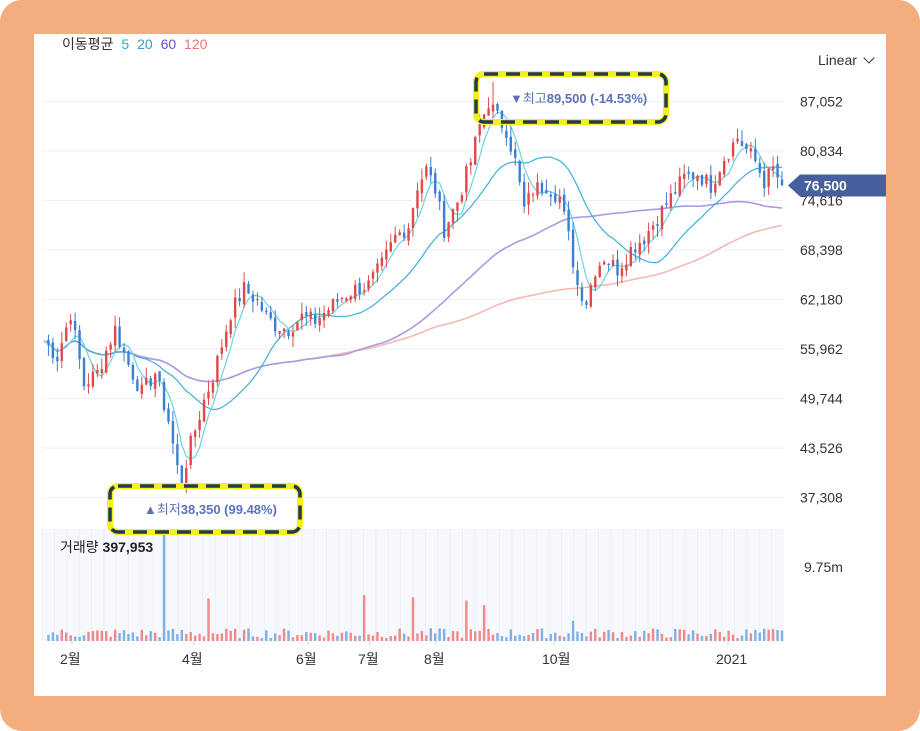  Describe the element at coordinates (731, 659) in the screenshot. I see `x-tick-label: 2021` at that location.